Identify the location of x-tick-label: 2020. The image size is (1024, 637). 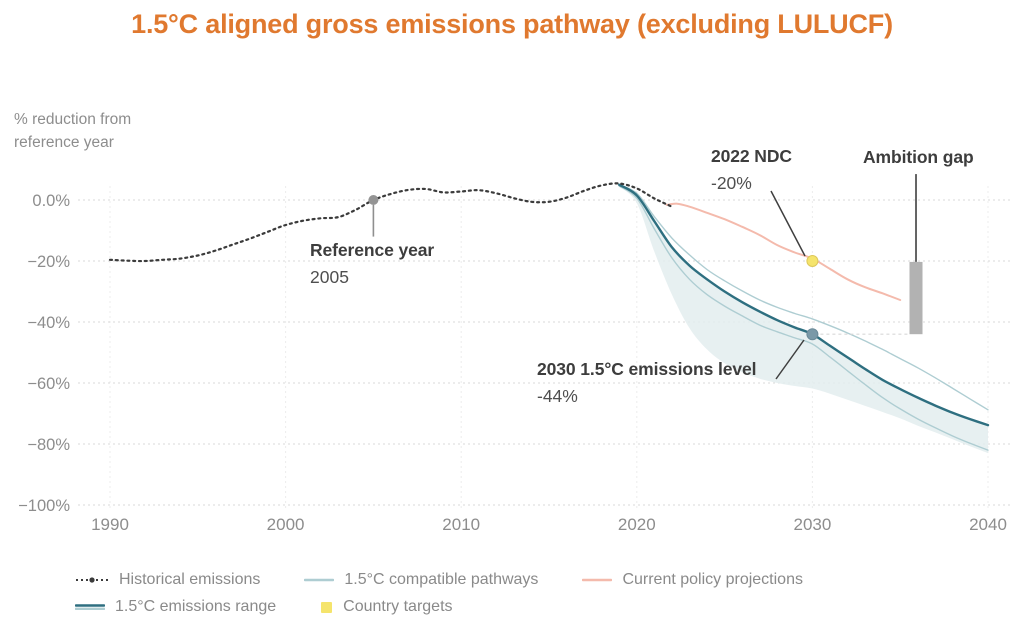
(637, 524).